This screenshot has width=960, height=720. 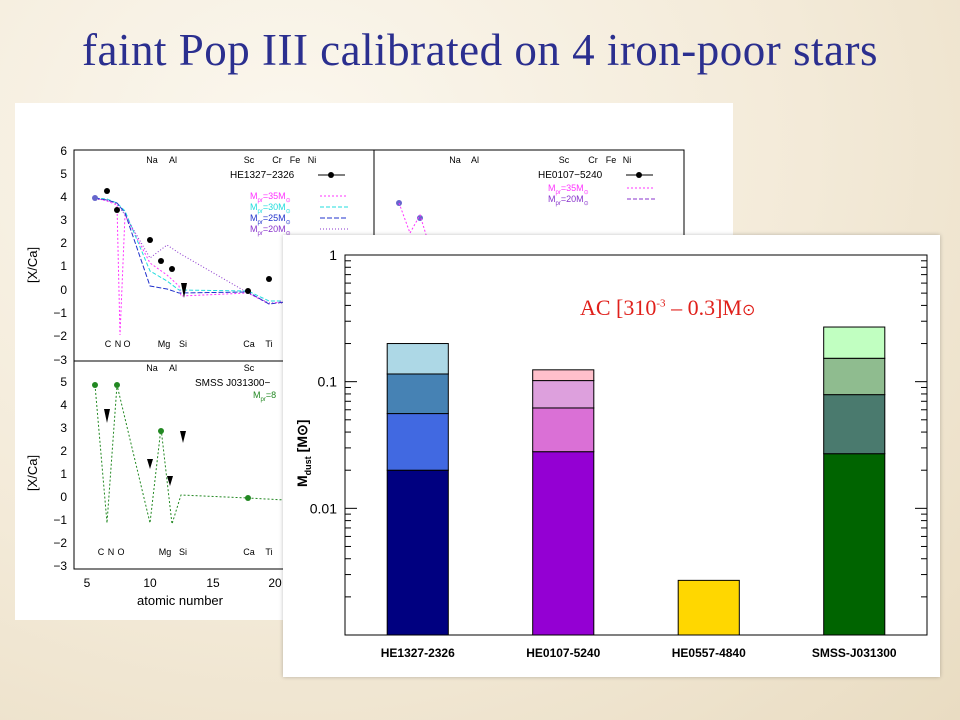 I want to click on legend-entry: Mpr=30M⊙, so click(x=270, y=208).